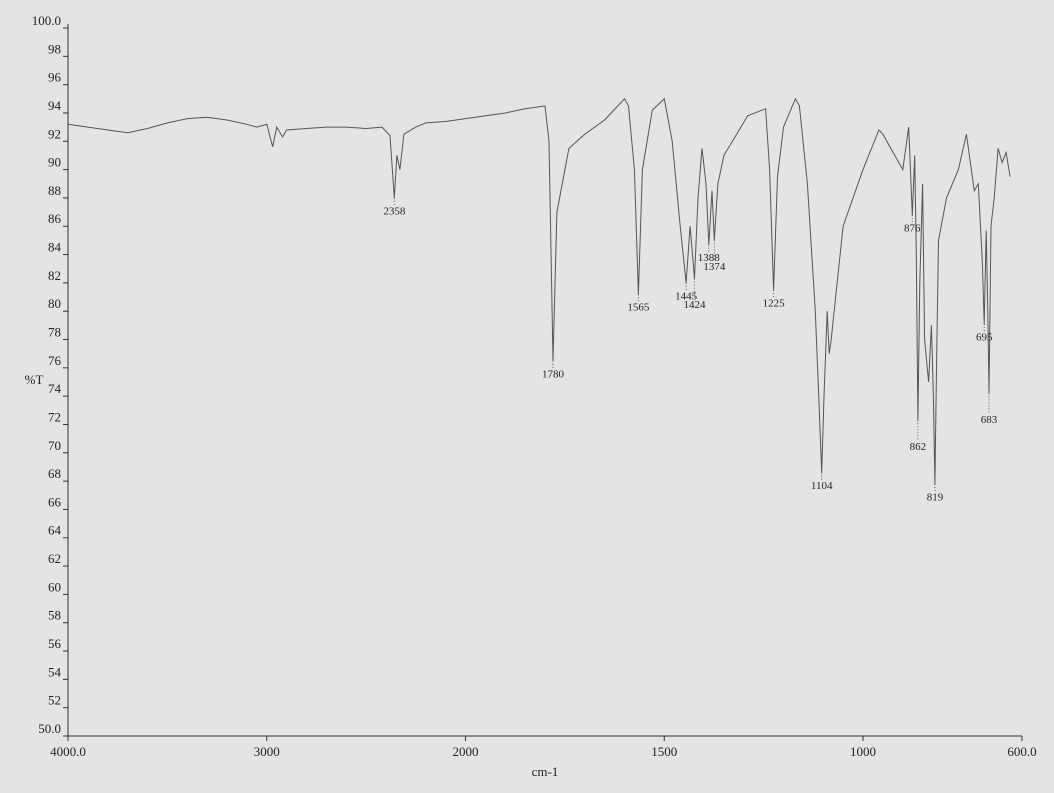  What do you see at coordinates (54, 615) in the screenshot?
I see `y-tick-label: 58` at bounding box center [54, 615].